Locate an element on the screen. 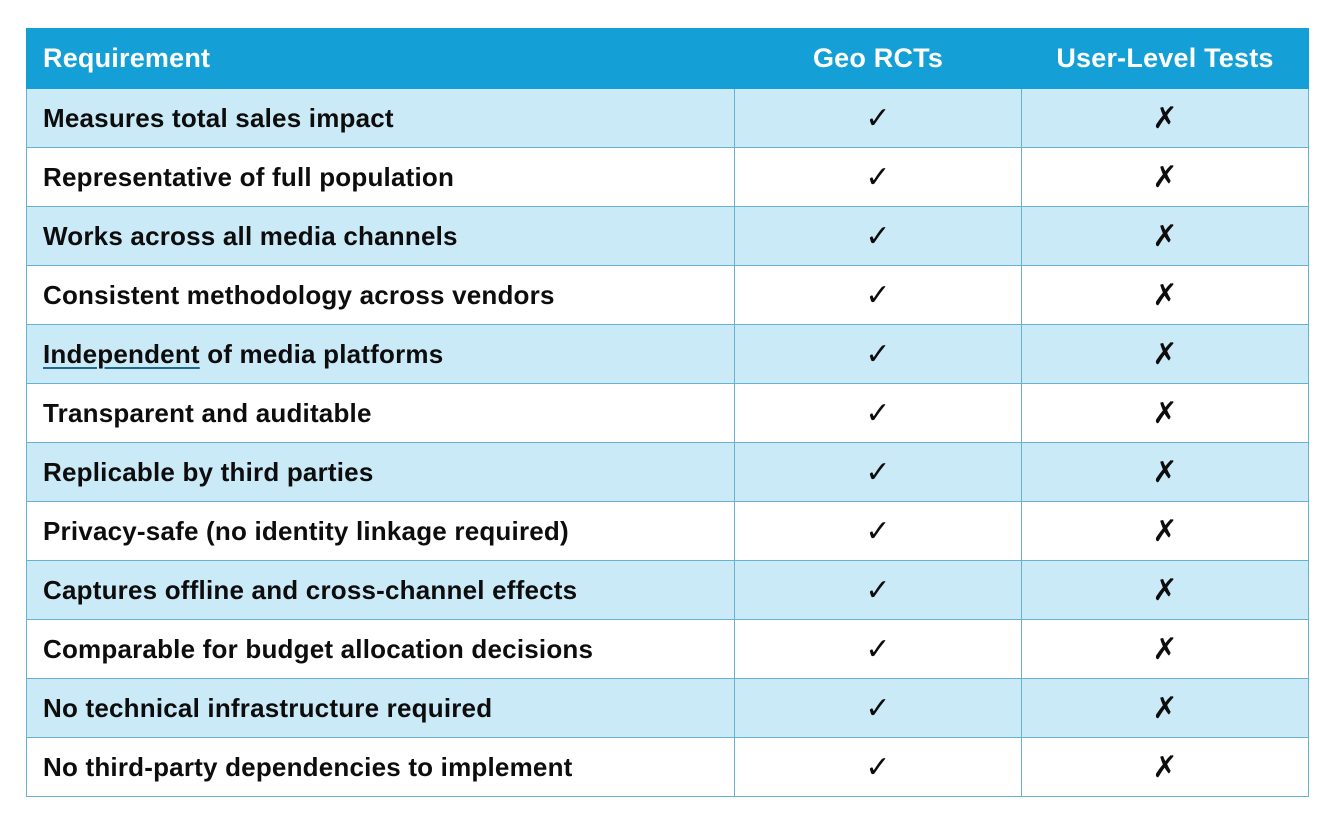  header-requirement: Requirement is located at coordinates (380, 58).